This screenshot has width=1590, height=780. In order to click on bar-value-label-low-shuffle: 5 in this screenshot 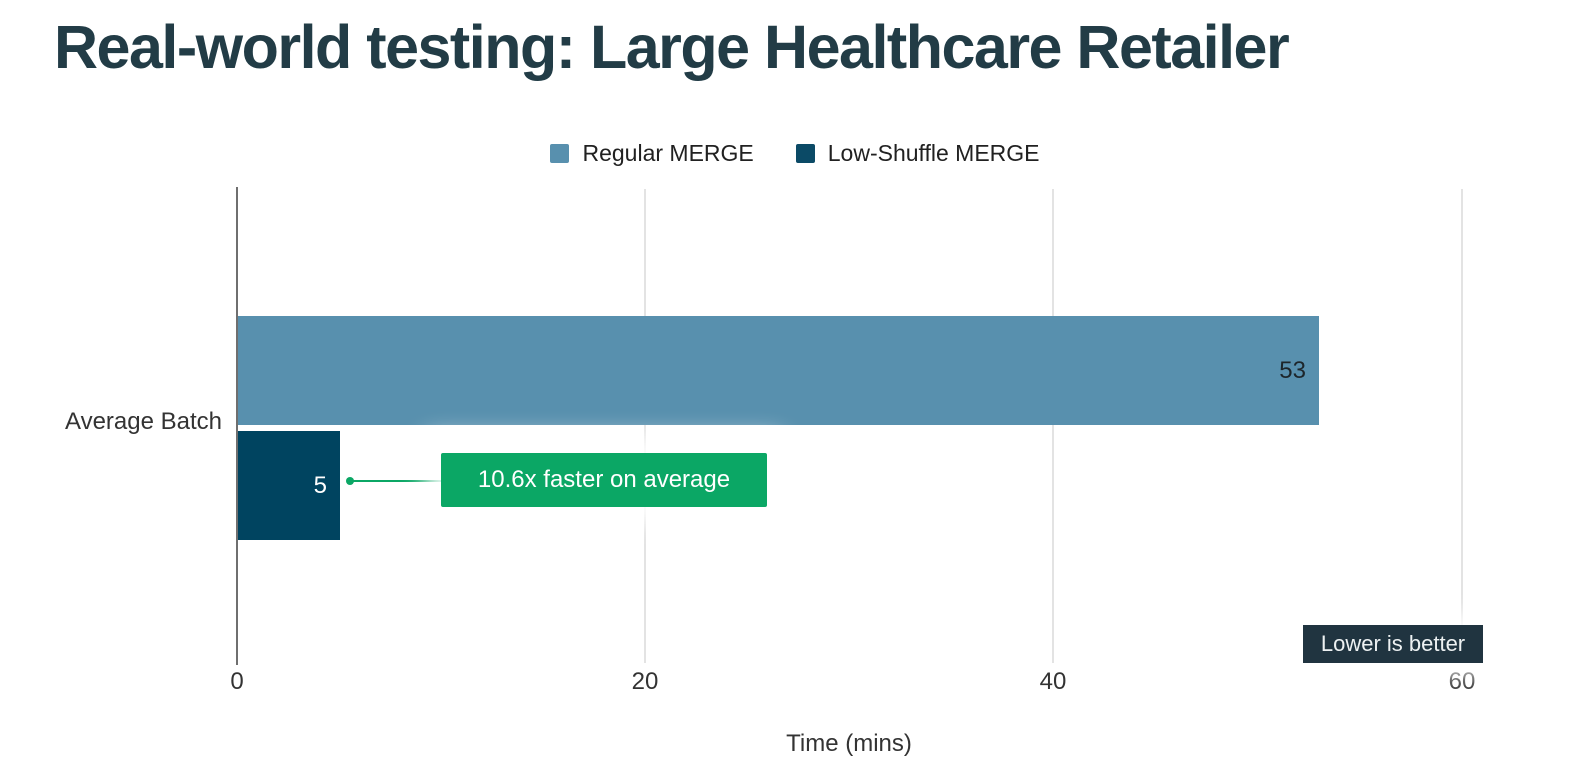, I will do `click(320, 485)`.